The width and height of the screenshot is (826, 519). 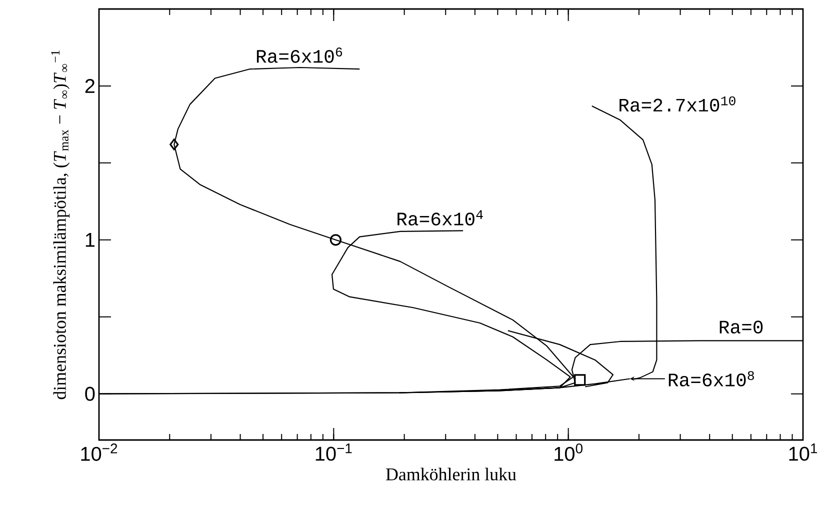 I want to click on legend-label: Ra=6x10$^{8}$, so click(x=711, y=378).